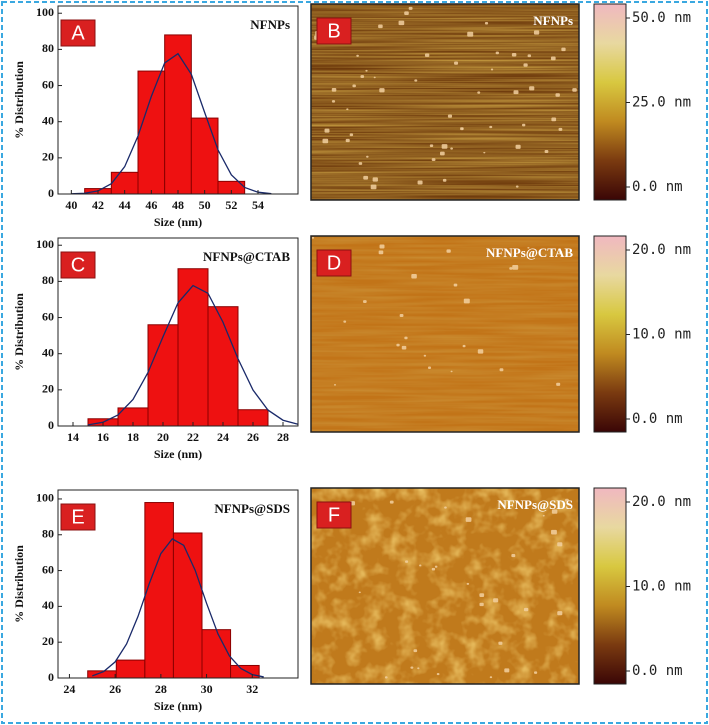  Describe the element at coordinates (69, 689) in the screenshot. I see `x-tick-label: 24` at that location.